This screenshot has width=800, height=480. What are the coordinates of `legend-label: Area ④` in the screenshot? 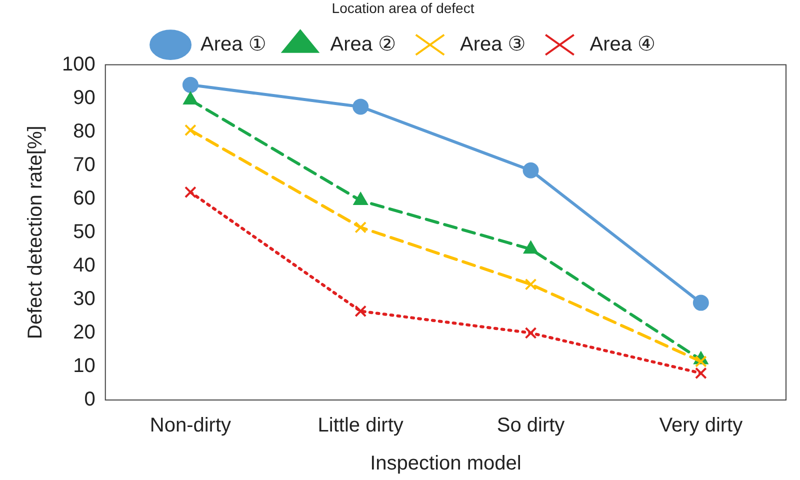 It's located at (623, 44).